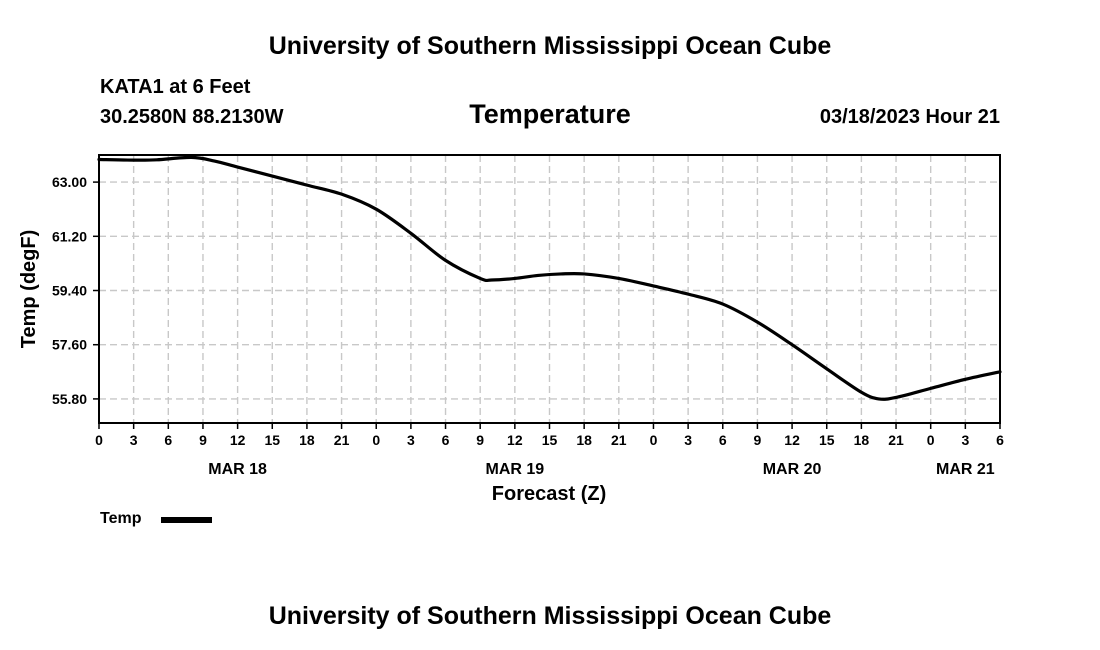 This screenshot has width=1100, height=650. Describe the element at coordinates (237, 469) in the screenshot. I see `date-label: MAR 18` at that location.